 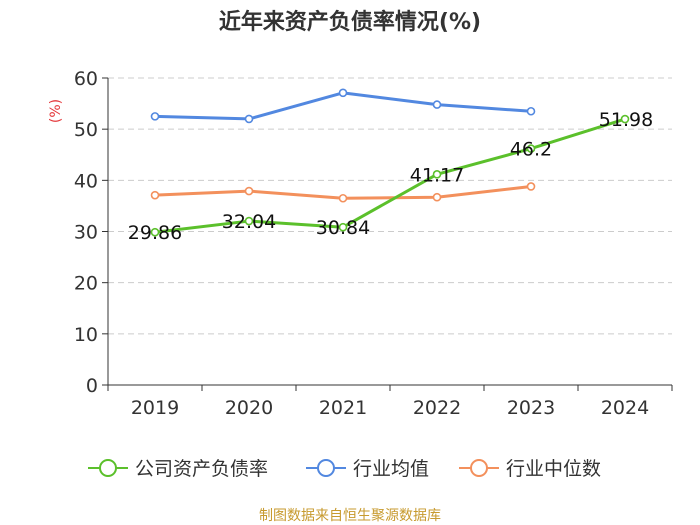 What do you see at coordinates (391, 469) in the screenshot?
I see `legend-label: 行业均值` at bounding box center [391, 469].